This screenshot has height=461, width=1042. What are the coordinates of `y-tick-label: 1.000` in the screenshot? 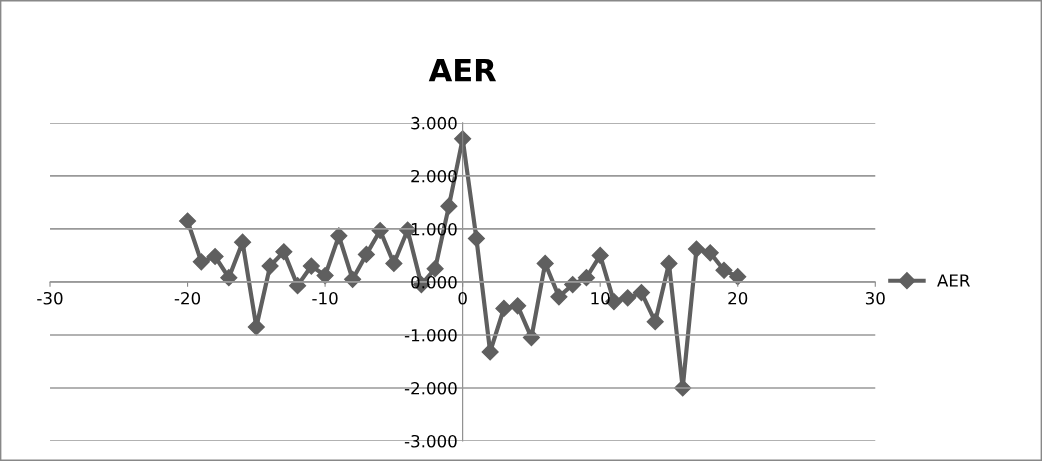 It's located at (434, 229).